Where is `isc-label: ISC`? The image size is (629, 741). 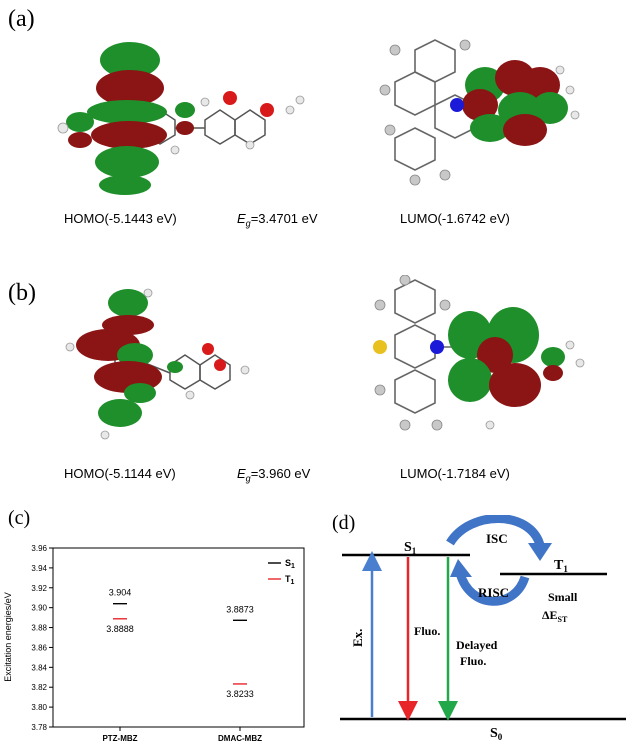 isc-label: ISC is located at coordinates (497, 538).